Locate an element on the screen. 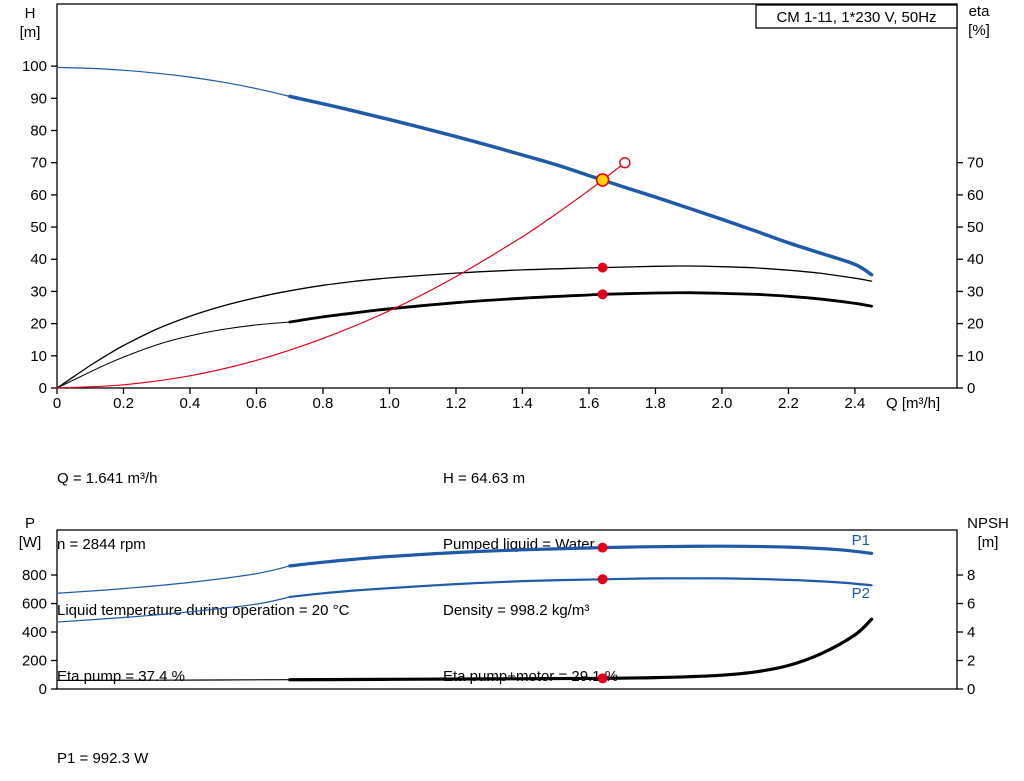  info-p1: P1 = 992.3 W is located at coordinates (103, 758).